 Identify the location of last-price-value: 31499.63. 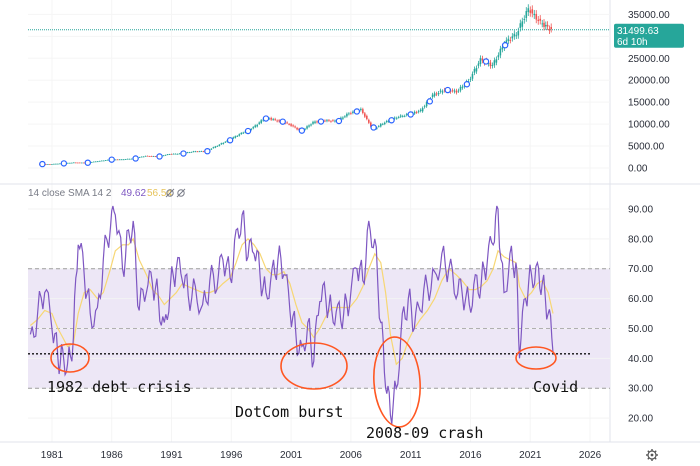
(638, 31).